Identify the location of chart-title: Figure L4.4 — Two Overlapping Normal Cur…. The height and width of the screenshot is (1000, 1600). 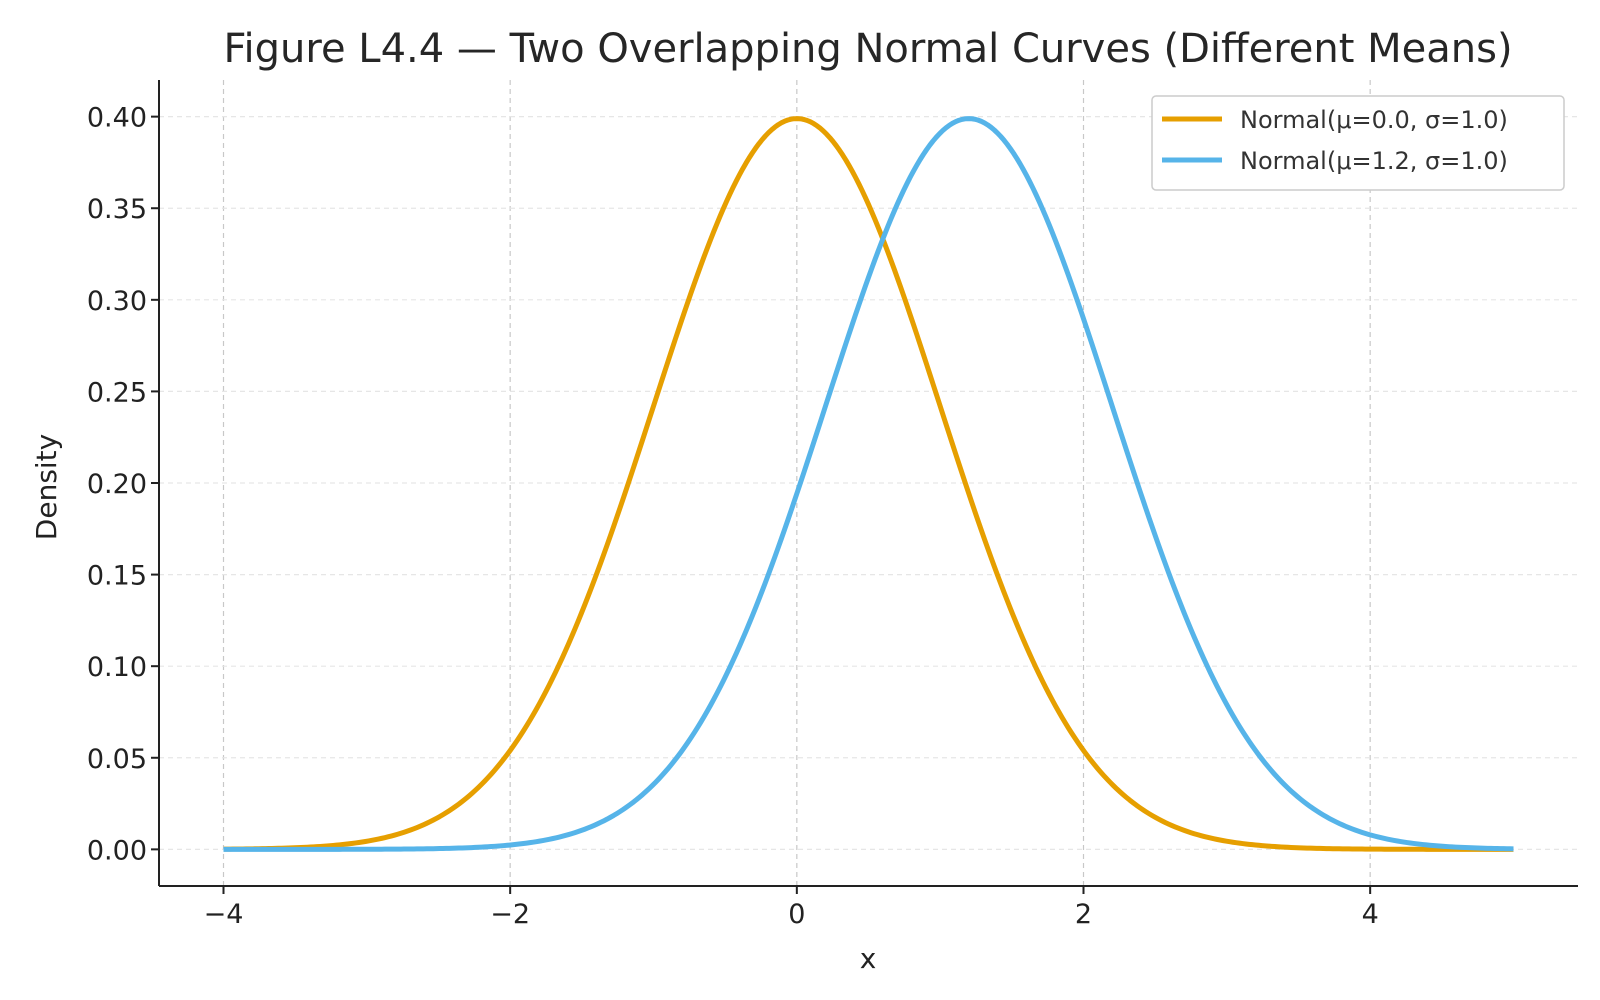
(867, 49).